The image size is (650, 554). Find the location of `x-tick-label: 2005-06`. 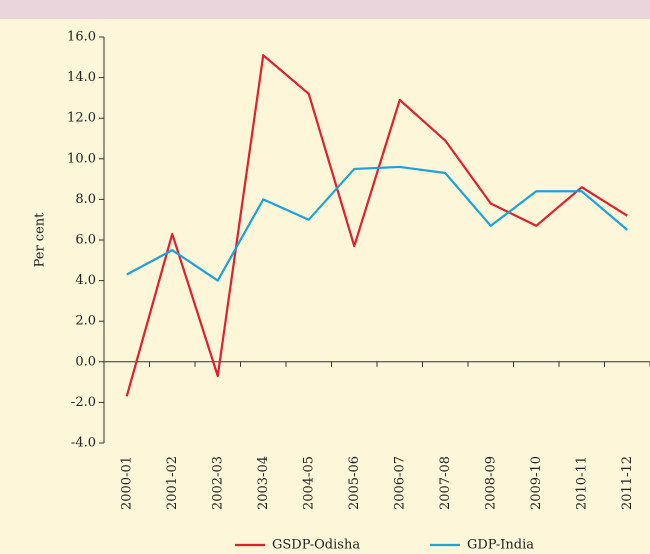

x-tick-label: 2005-06 is located at coordinates (354, 483).